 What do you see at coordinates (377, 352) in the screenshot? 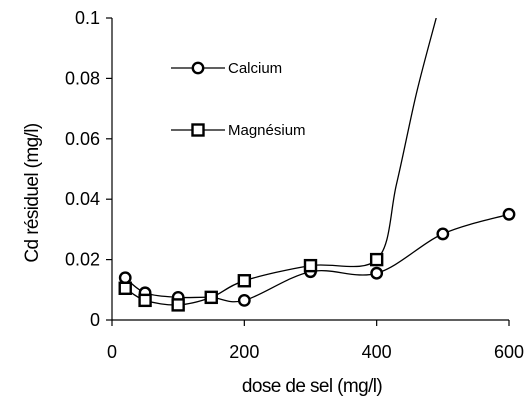
I see `x-tick-label: 400` at bounding box center [377, 352].